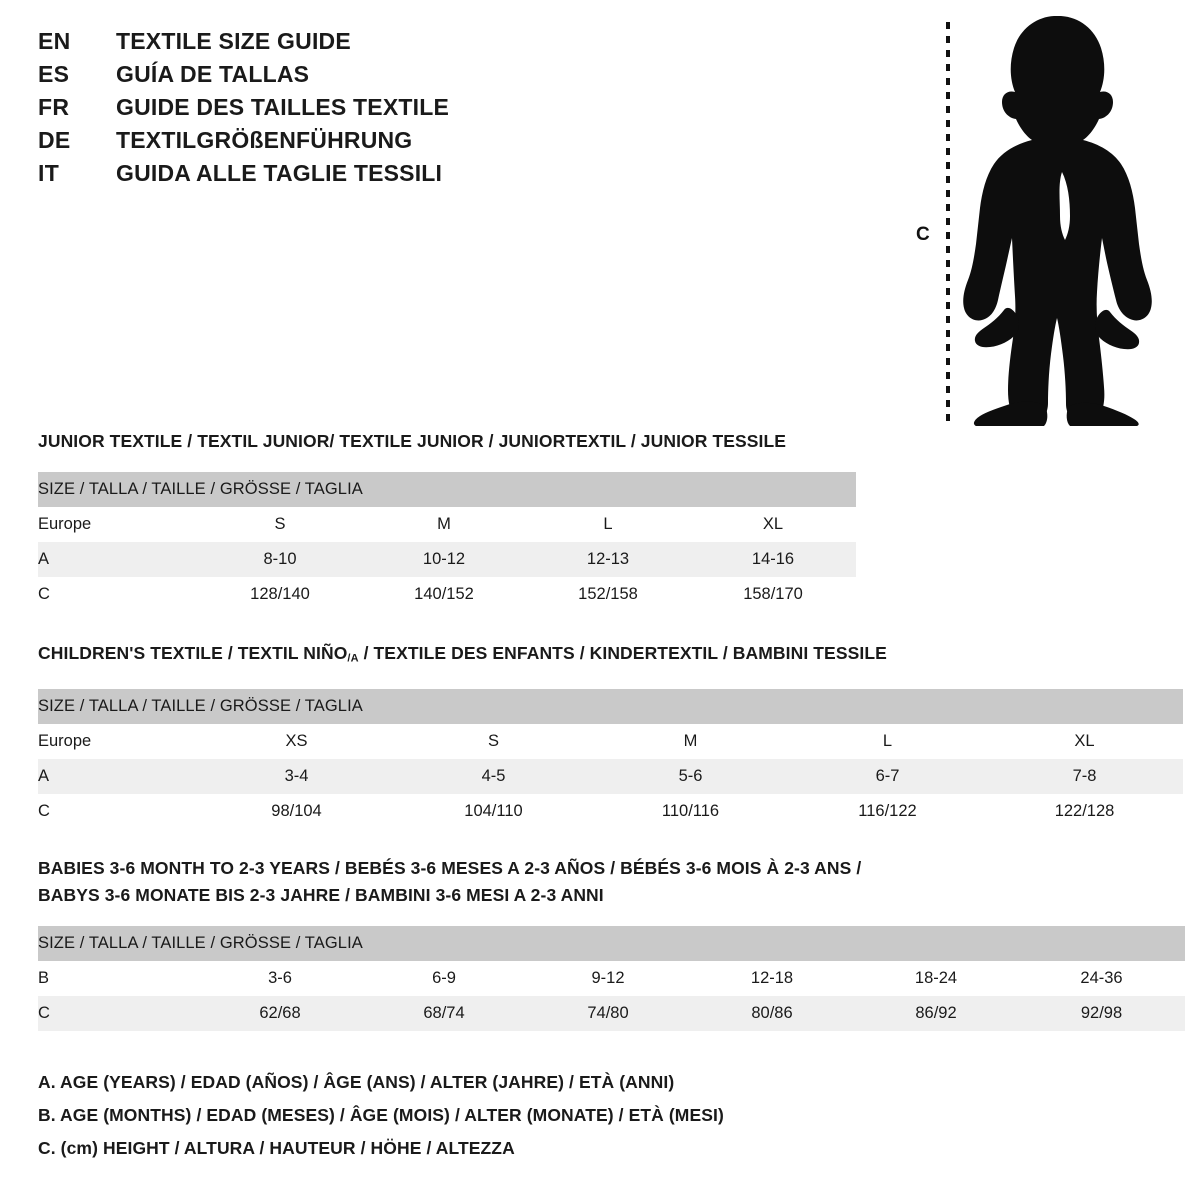  I want to click on language-row: DE TEXTILGRÖßENFÜHRUNG, so click(318, 143).